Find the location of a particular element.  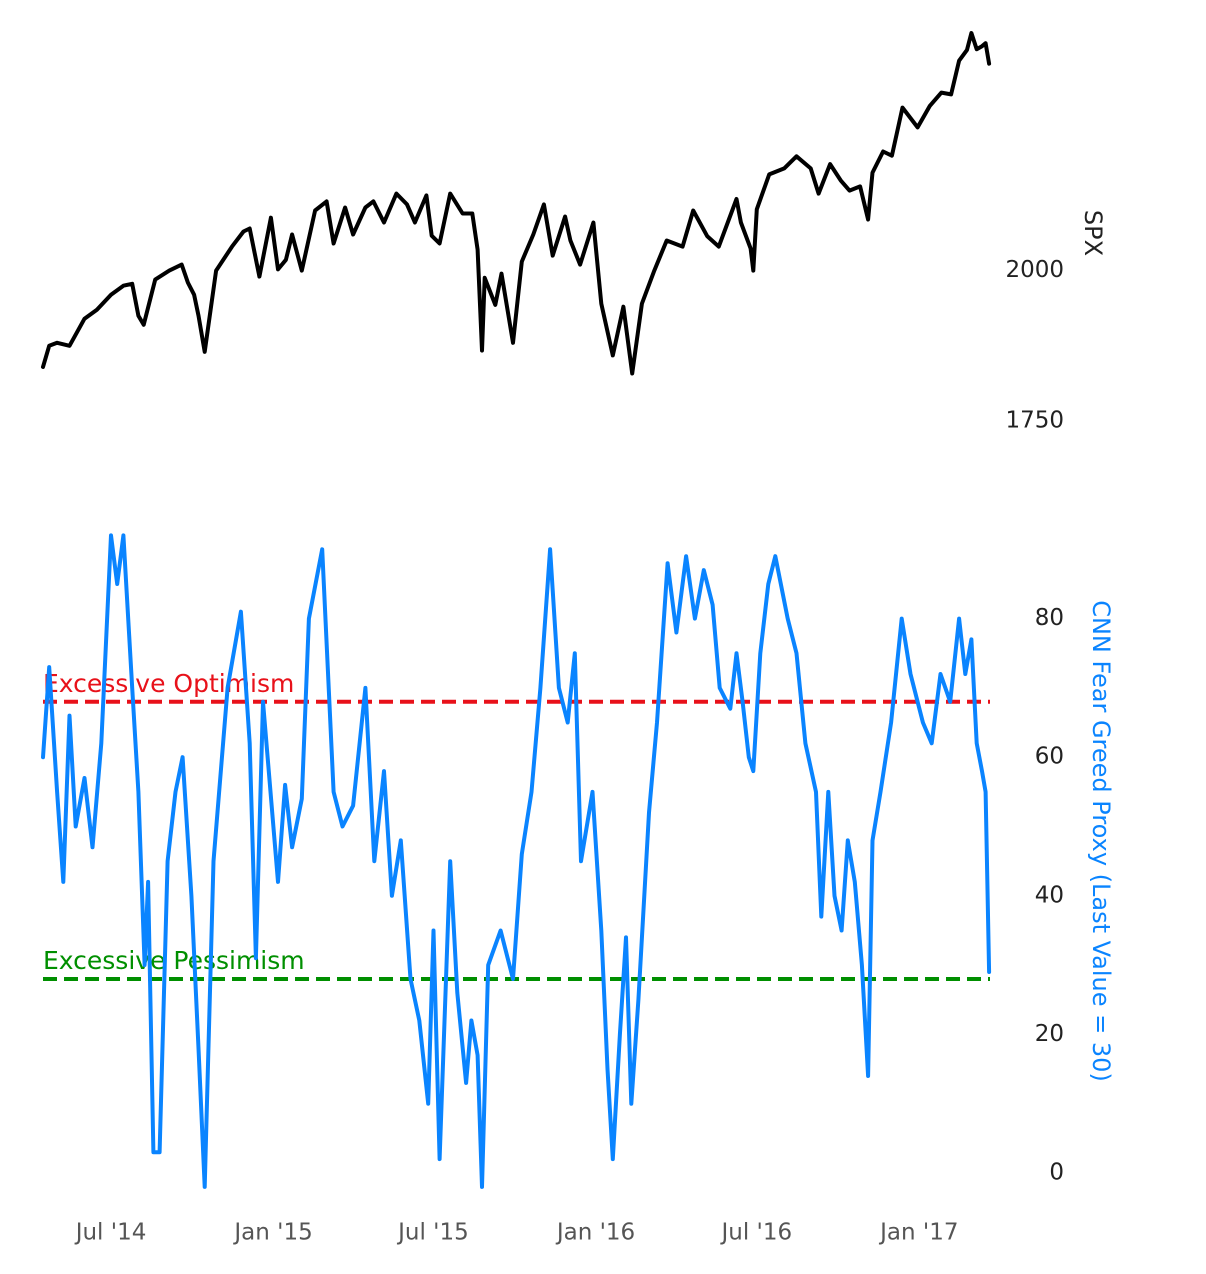

spx-y-tick-label: 1750 is located at coordinates (1034, 421).